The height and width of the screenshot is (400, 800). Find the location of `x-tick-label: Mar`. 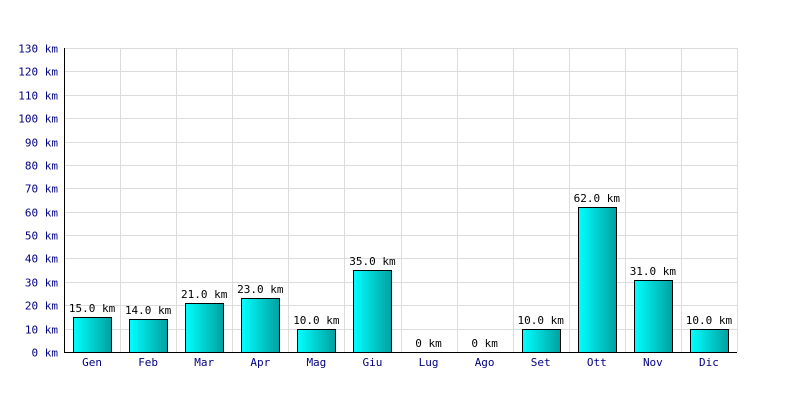

x-tick-label: Mar is located at coordinates (204, 362).